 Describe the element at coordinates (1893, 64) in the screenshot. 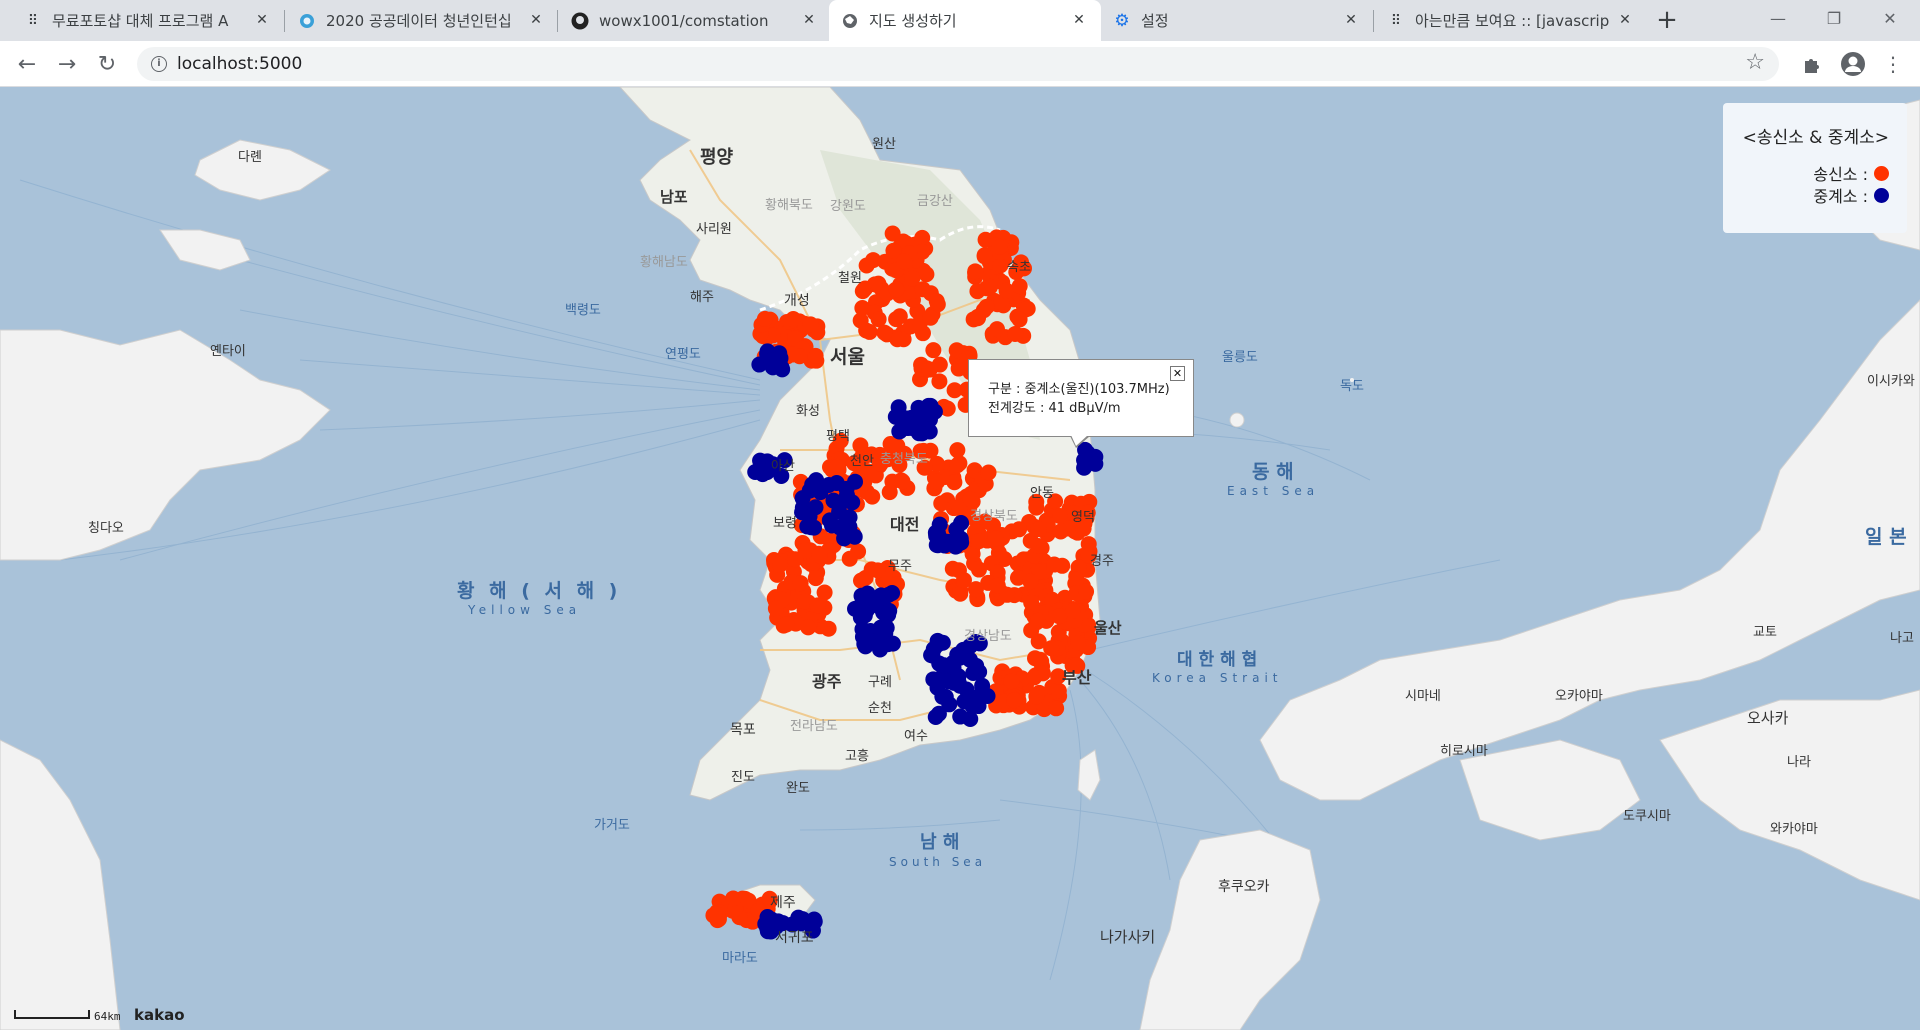

I see `menu-dots-icon: ⋮` at that location.